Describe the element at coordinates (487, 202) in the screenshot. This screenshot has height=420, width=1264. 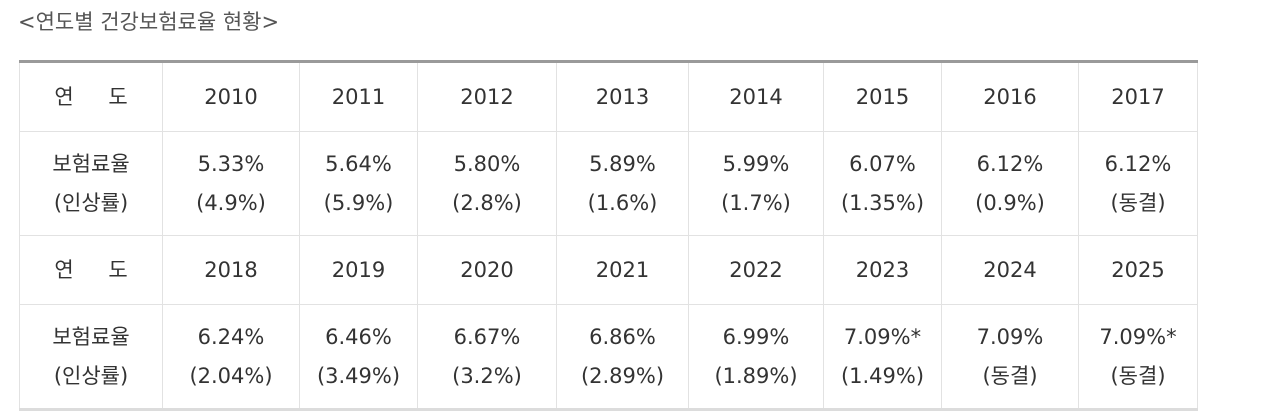
I see `change-value: (2.8%)` at that location.